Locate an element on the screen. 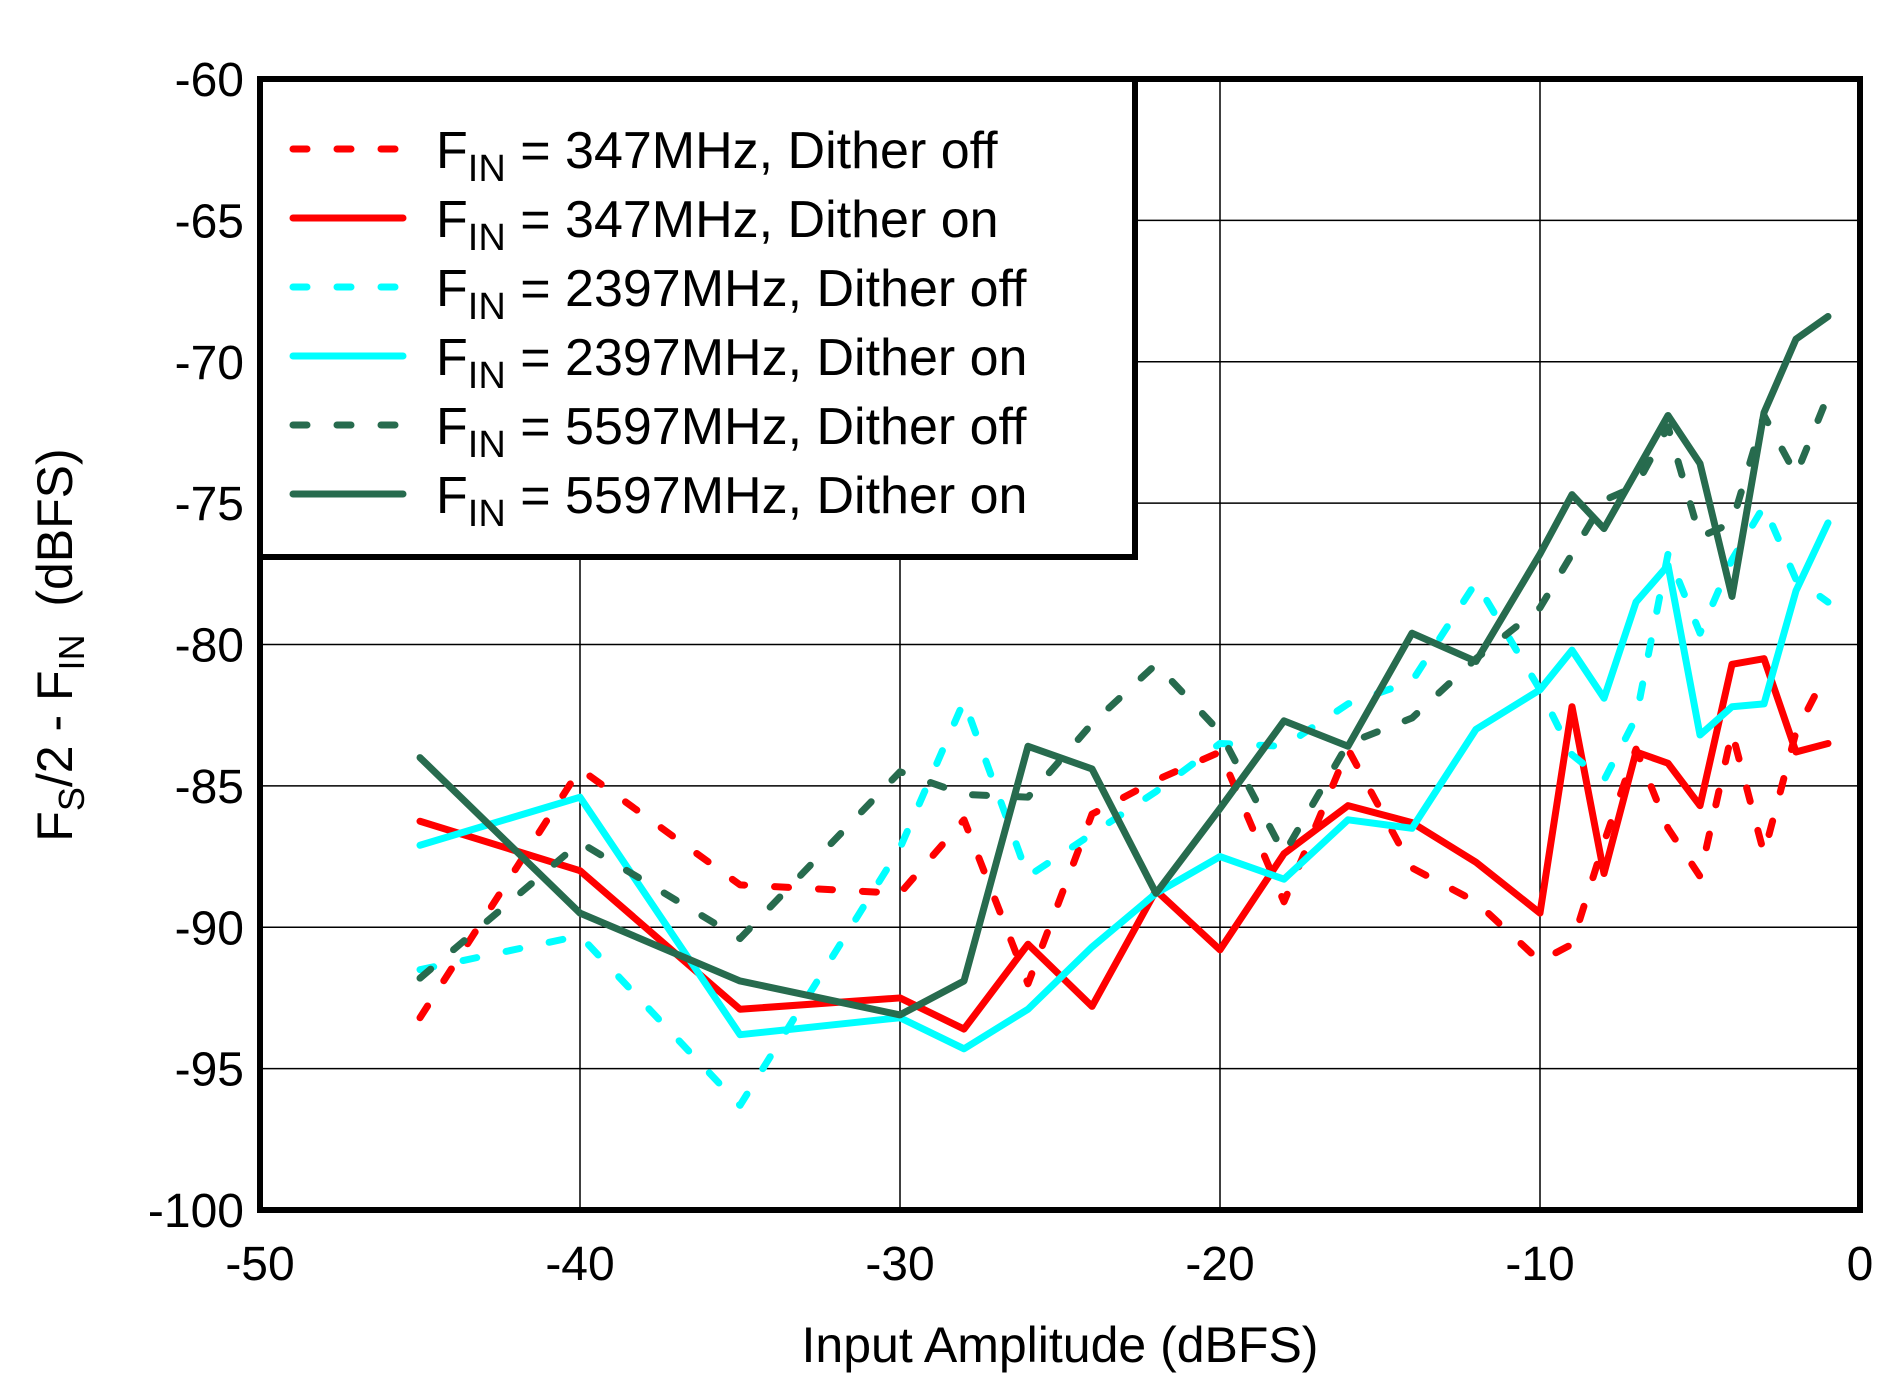 The width and height of the screenshot is (1902, 1382). x-tick-label: -20 is located at coordinates (1219, 1264).